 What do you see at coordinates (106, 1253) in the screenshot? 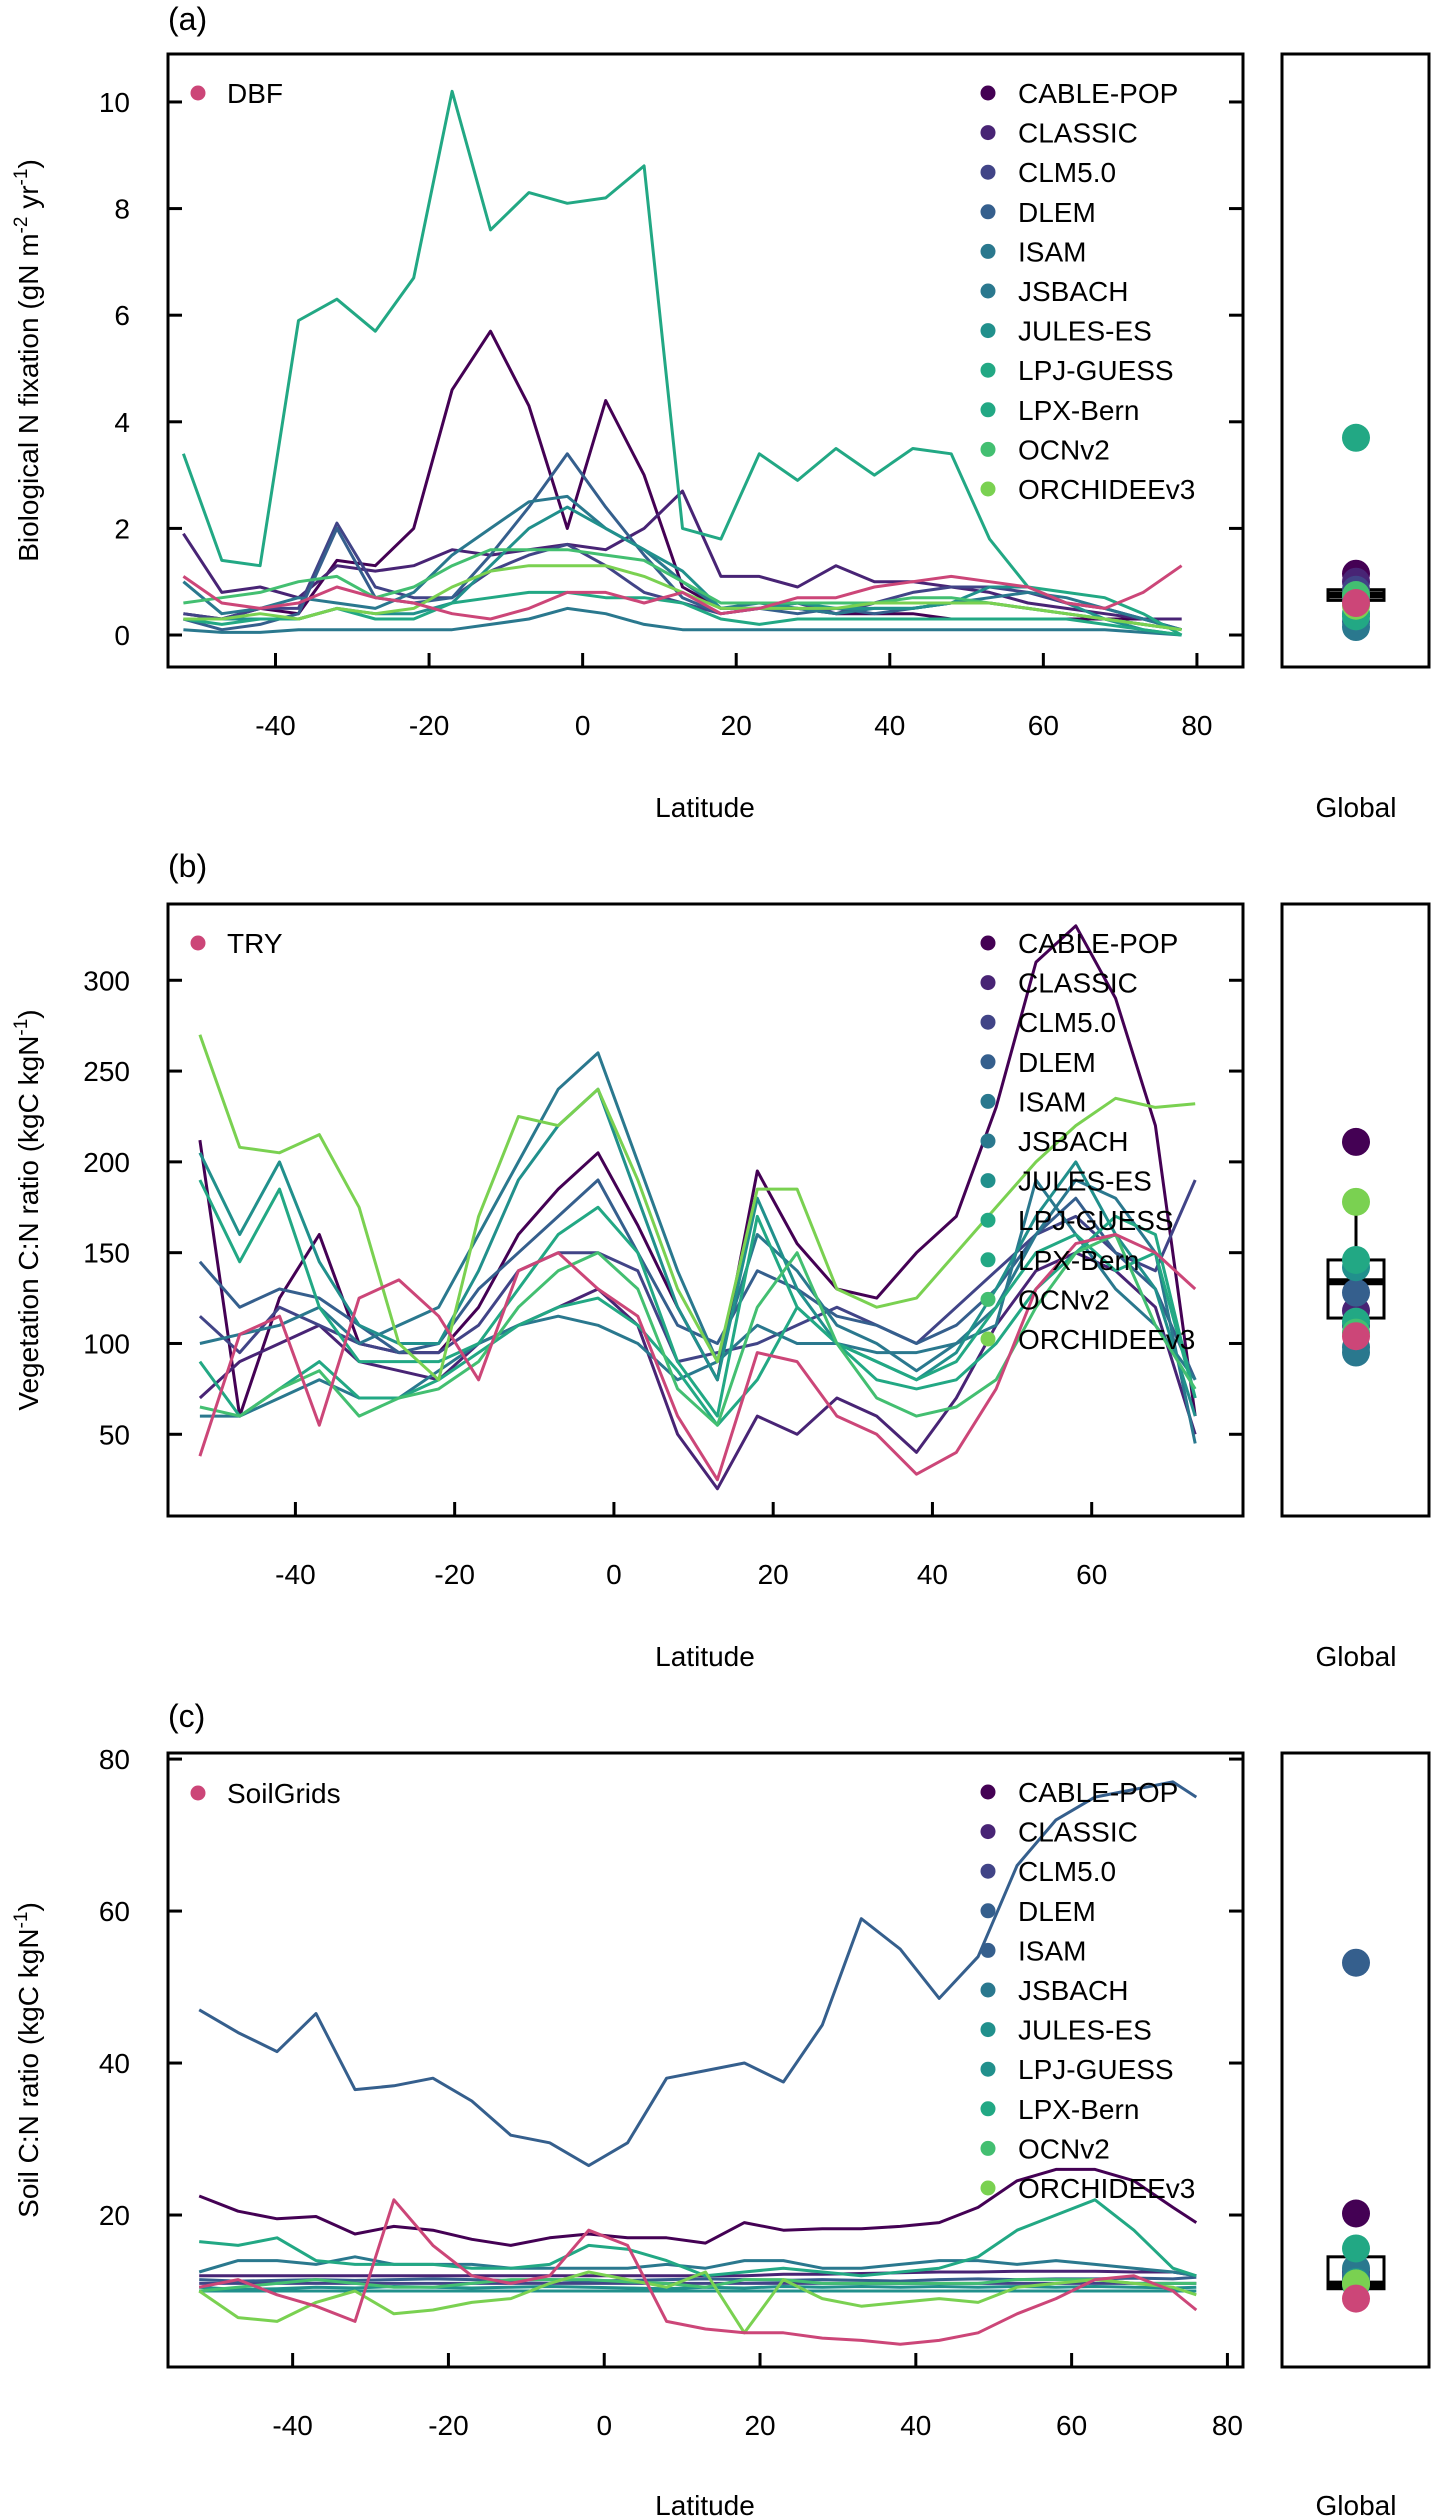
I see `y-tick-label: 150` at bounding box center [106, 1253].